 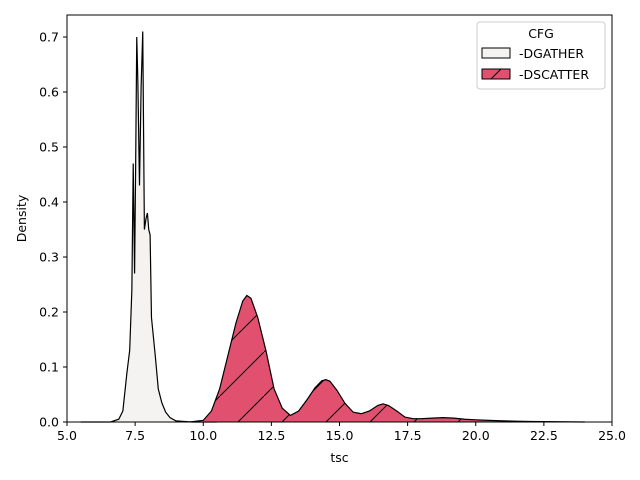 I want to click on y-tick-label: 0.3, so click(x=49, y=257).